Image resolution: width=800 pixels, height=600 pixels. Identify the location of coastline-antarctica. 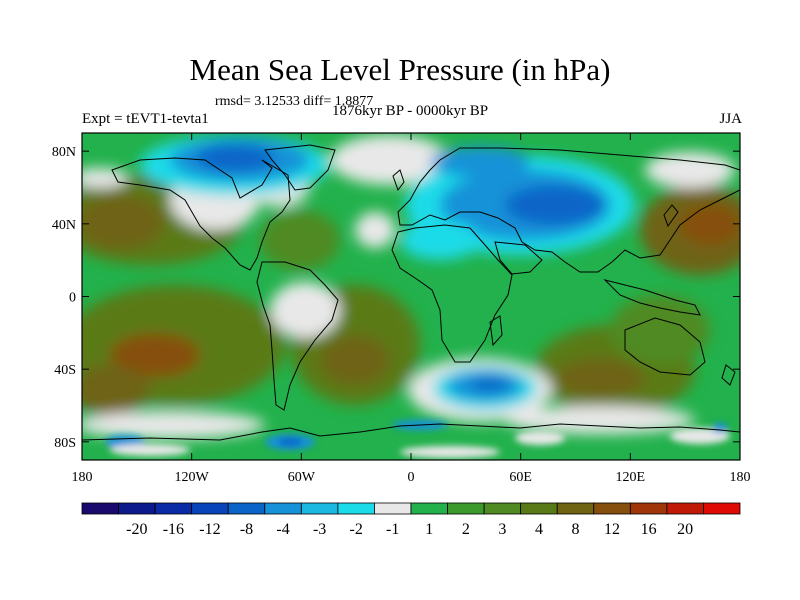
(411, 432).